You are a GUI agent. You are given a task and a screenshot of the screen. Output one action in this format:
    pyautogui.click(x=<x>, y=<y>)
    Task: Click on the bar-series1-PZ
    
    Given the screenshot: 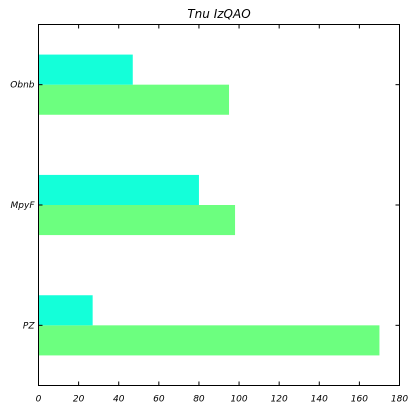 What is the action you would take?
    pyautogui.click(x=209, y=340)
    